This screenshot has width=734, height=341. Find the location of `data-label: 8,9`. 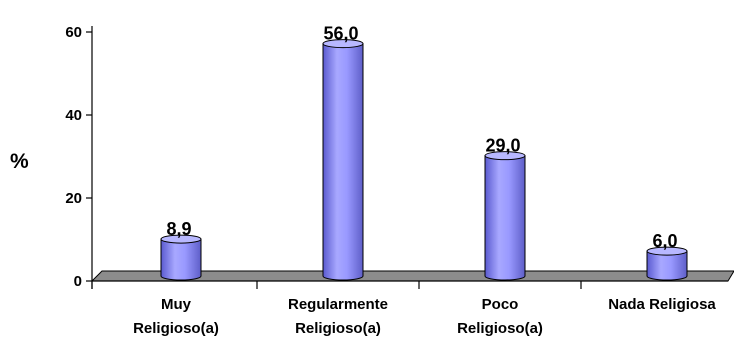

data-label: 8,9 is located at coordinates (178, 229).